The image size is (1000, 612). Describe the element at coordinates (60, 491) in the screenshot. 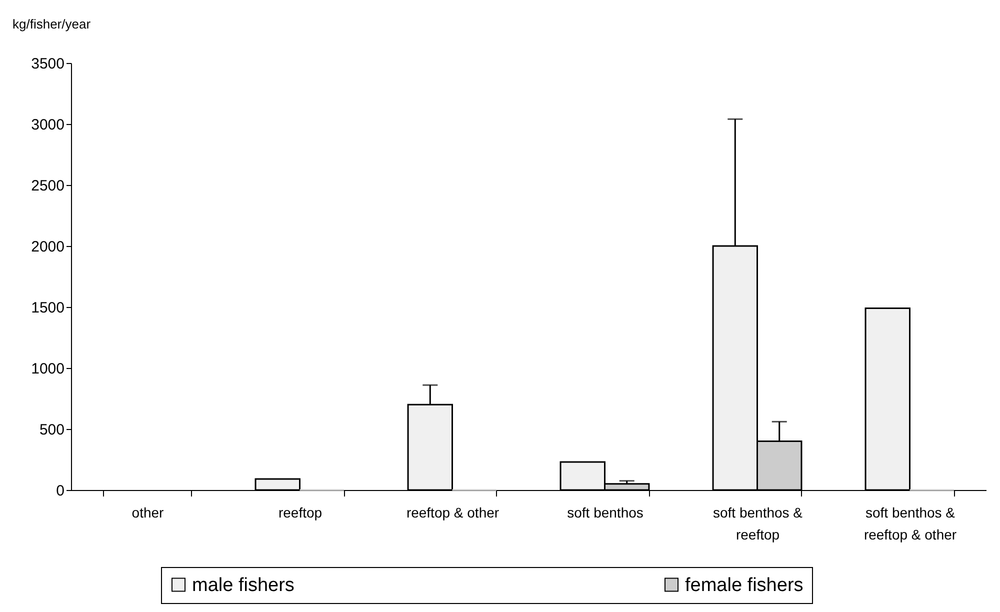

I see `y-tick-label: 0` at that location.